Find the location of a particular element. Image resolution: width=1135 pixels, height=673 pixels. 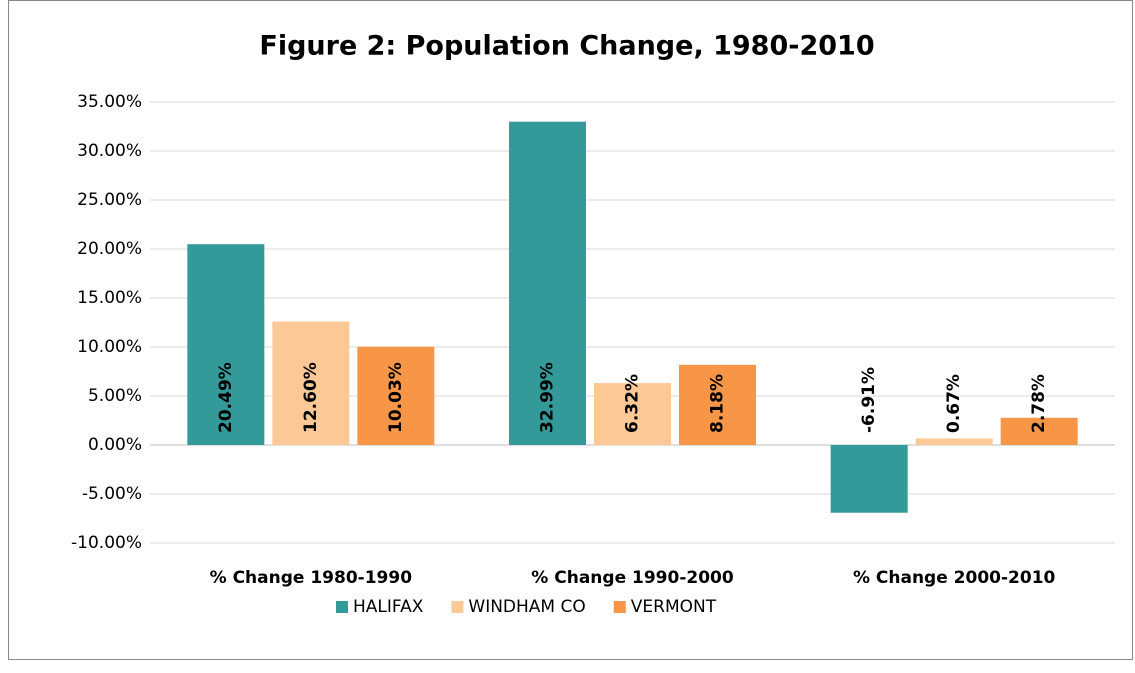

data-label: 10.03% is located at coordinates (396, 397).